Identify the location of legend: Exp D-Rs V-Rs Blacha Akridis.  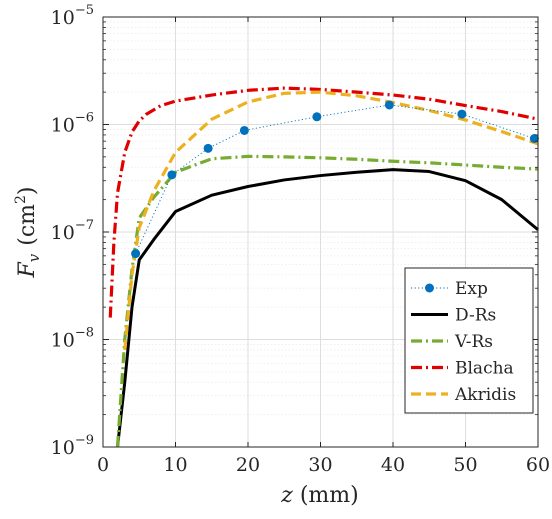
(469, 340).